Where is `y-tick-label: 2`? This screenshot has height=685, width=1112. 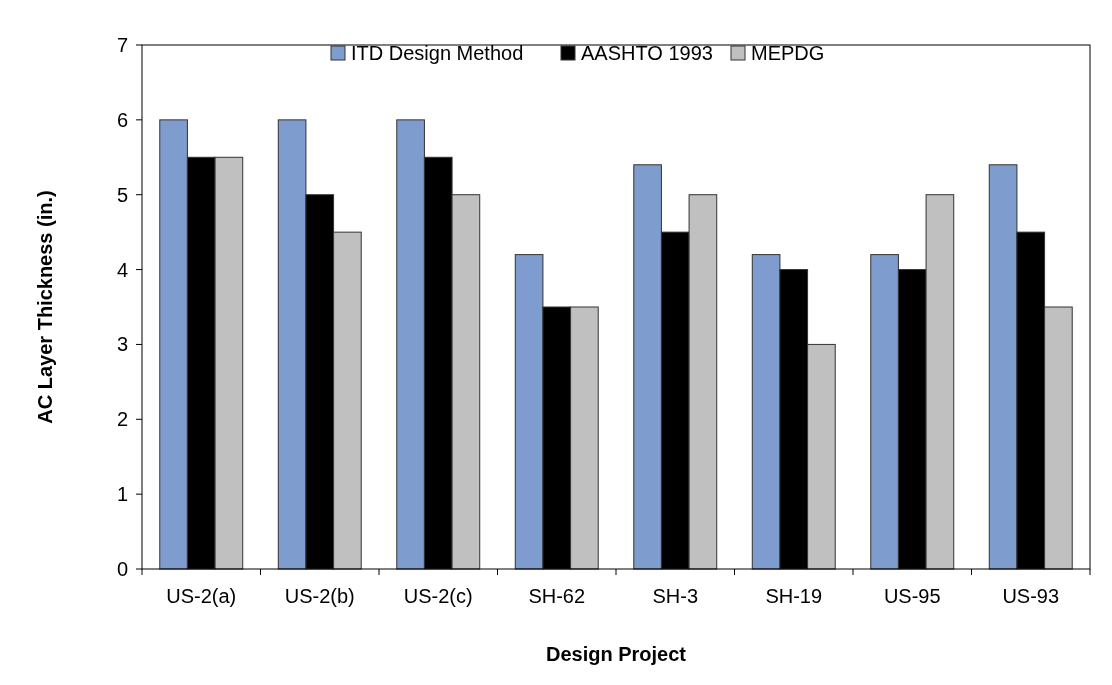 y-tick-label: 2 is located at coordinates (122, 419).